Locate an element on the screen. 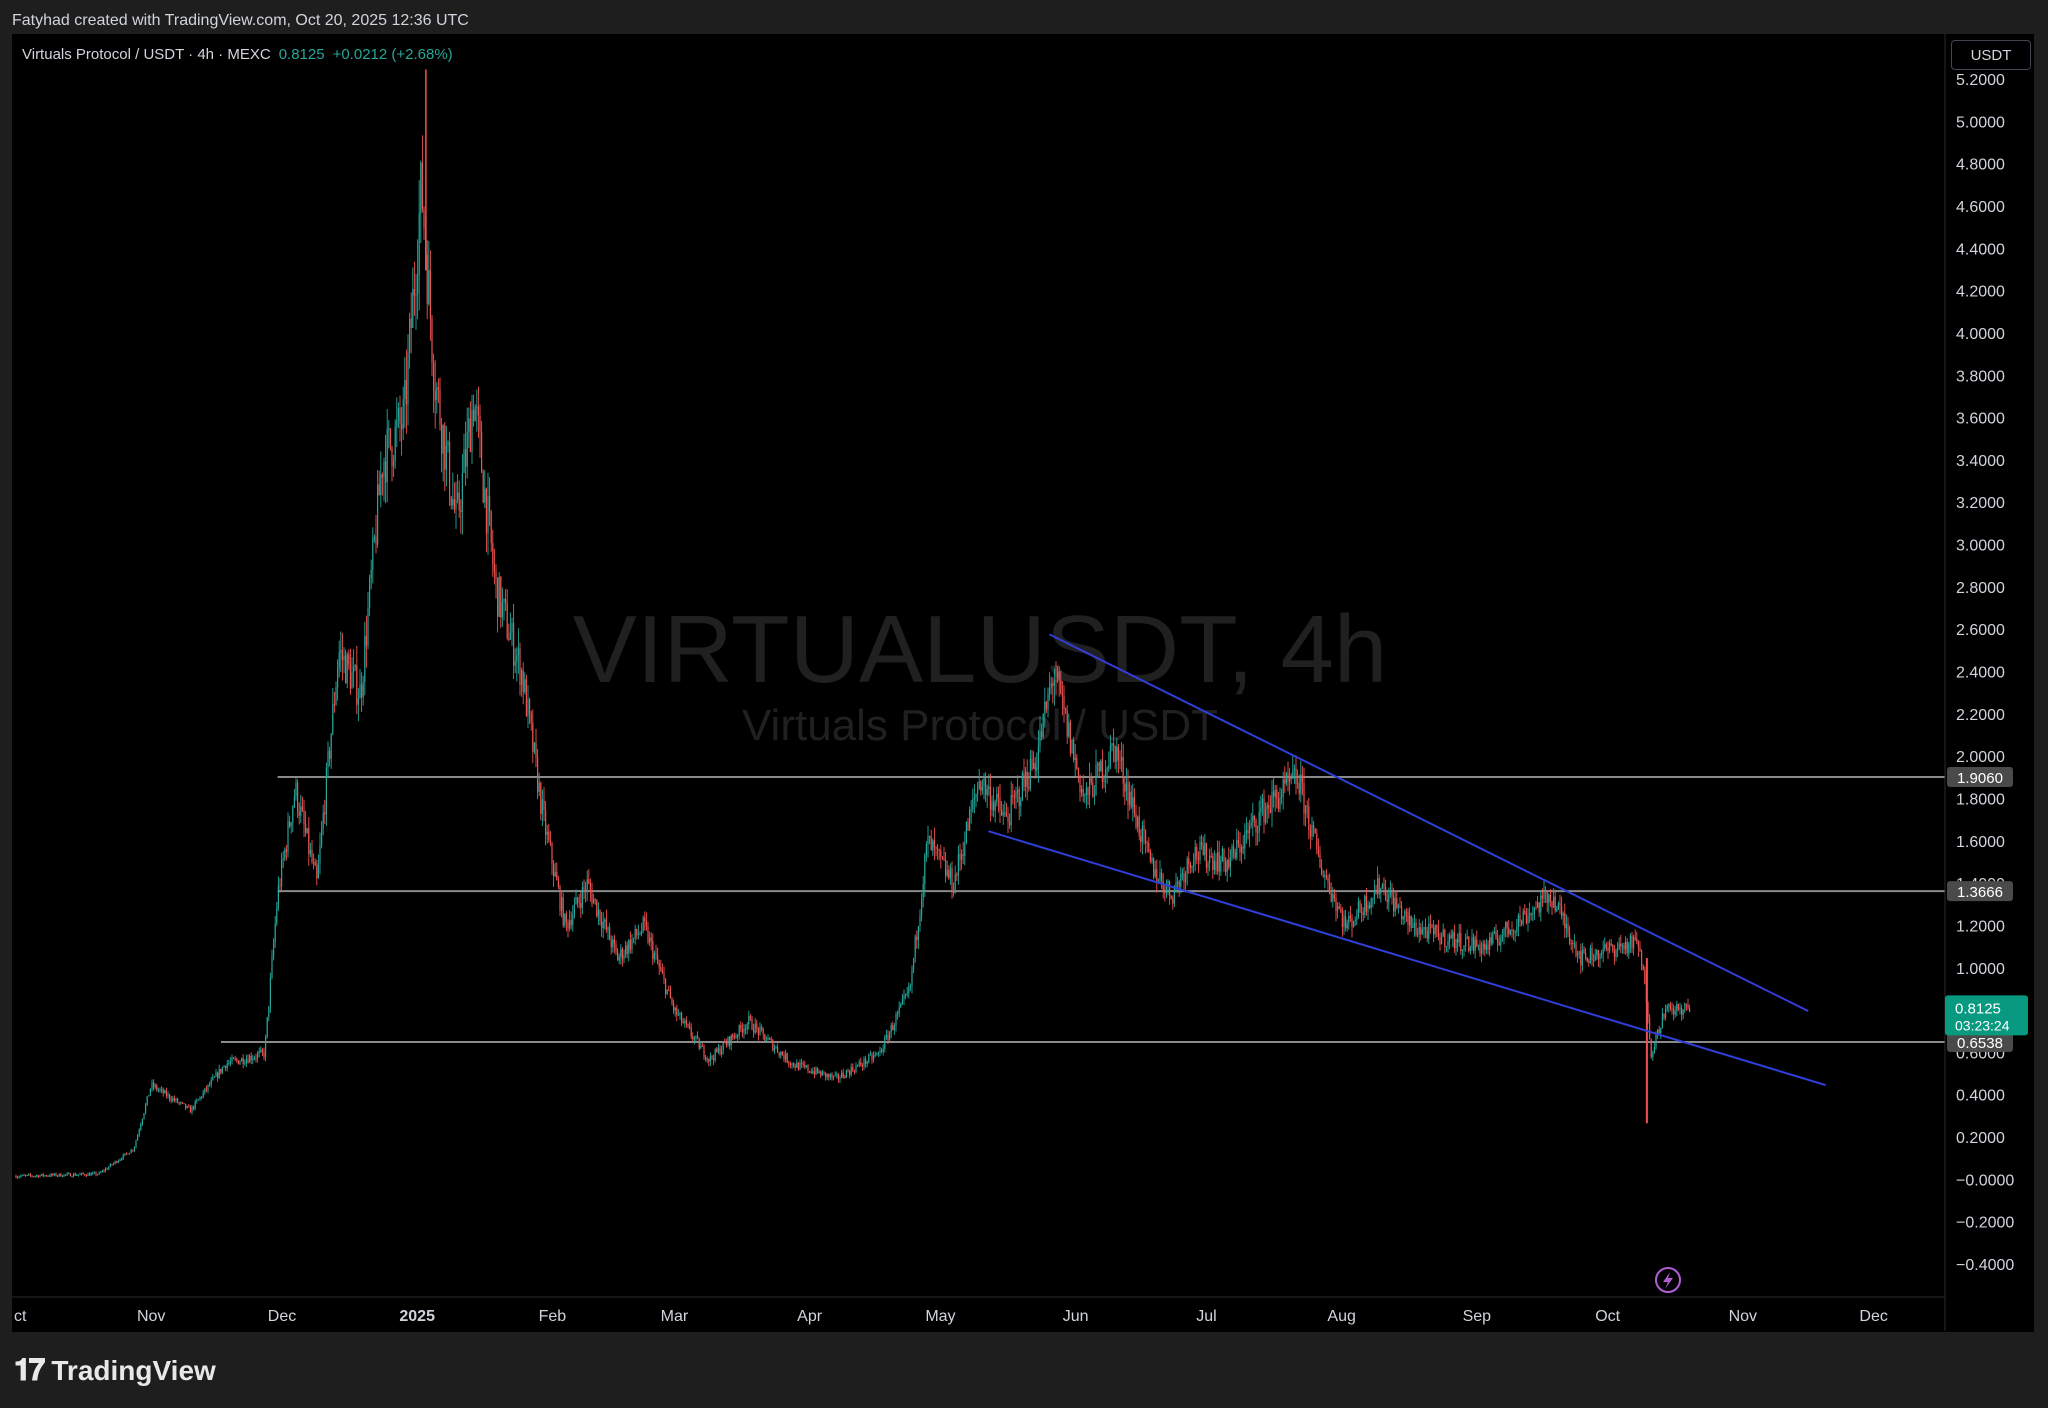 Image resolution: width=2048 pixels, height=1408 pixels. y-tick-label: 2.2000 is located at coordinates (1980, 715).